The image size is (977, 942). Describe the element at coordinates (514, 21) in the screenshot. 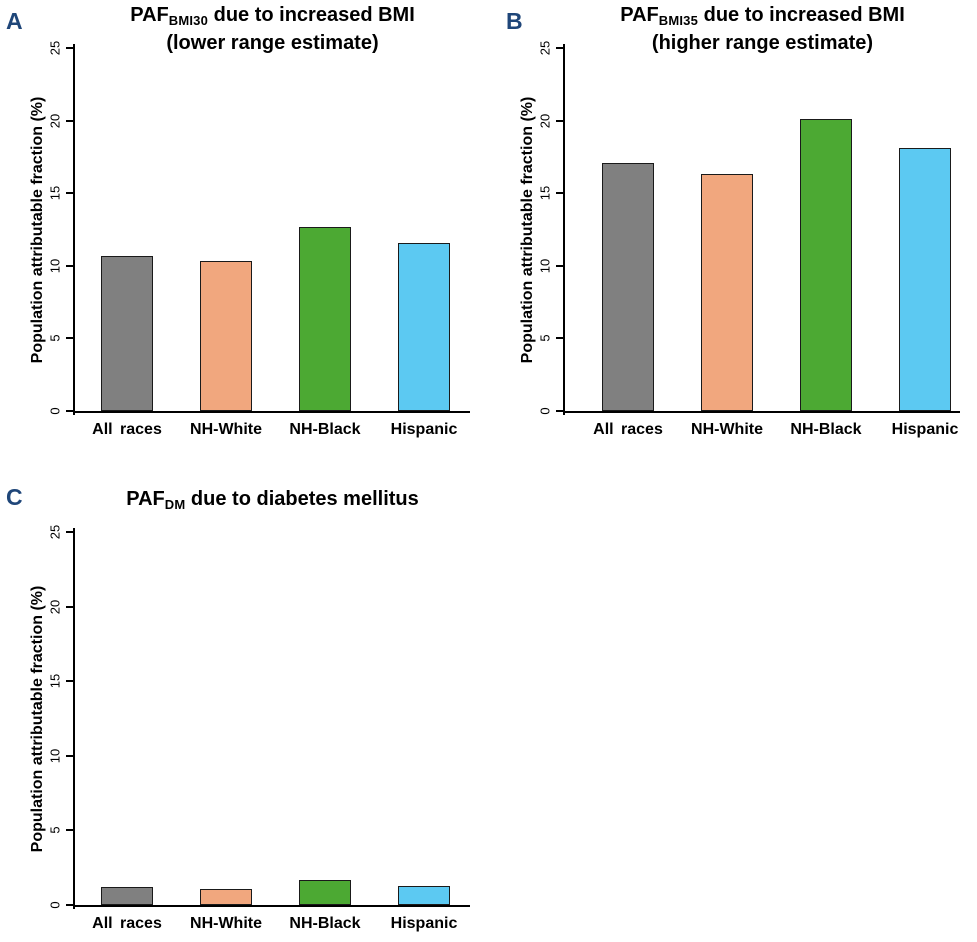

I see `panel-letter-b: B` at that location.